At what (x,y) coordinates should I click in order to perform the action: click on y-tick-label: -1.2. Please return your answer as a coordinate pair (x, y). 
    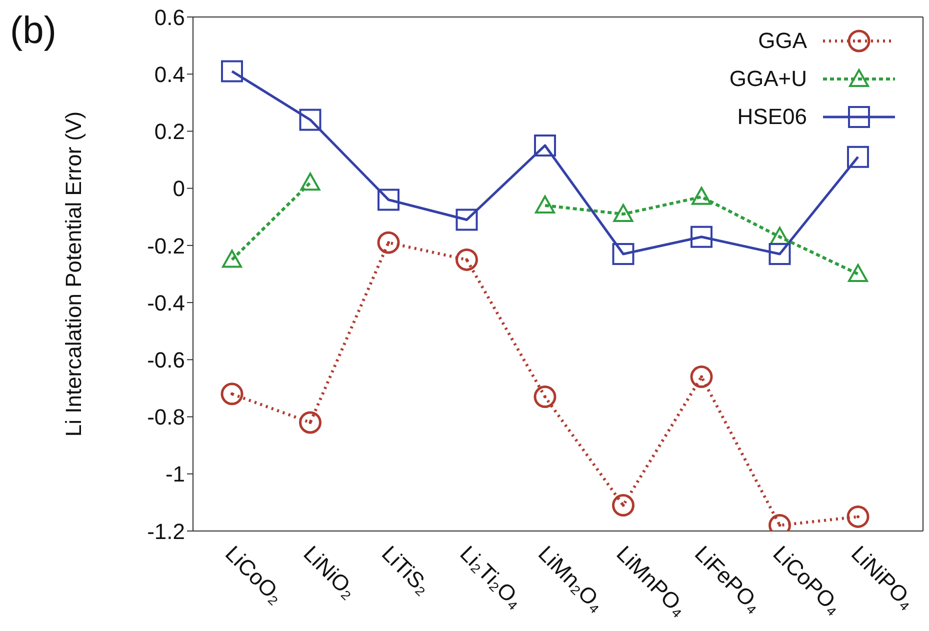
    Looking at the image, I should click on (166, 531).